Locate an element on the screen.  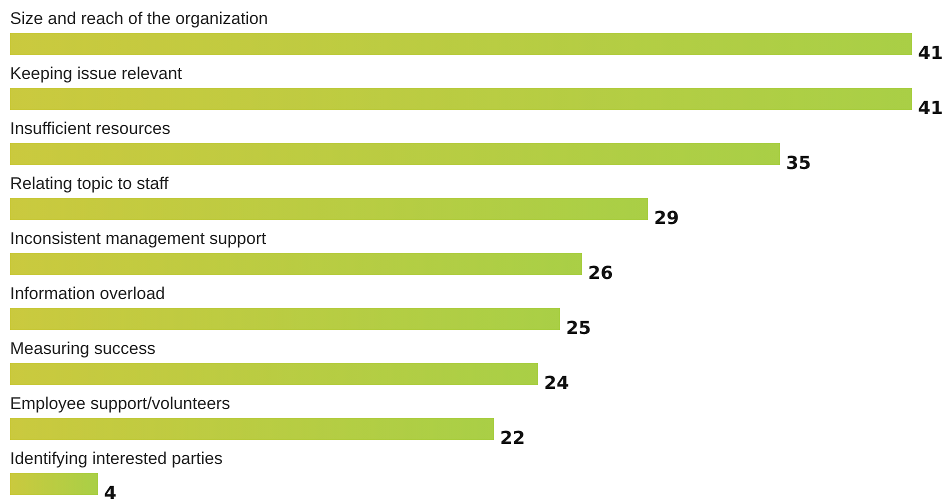
data-label: 22 is located at coordinates (513, 438).